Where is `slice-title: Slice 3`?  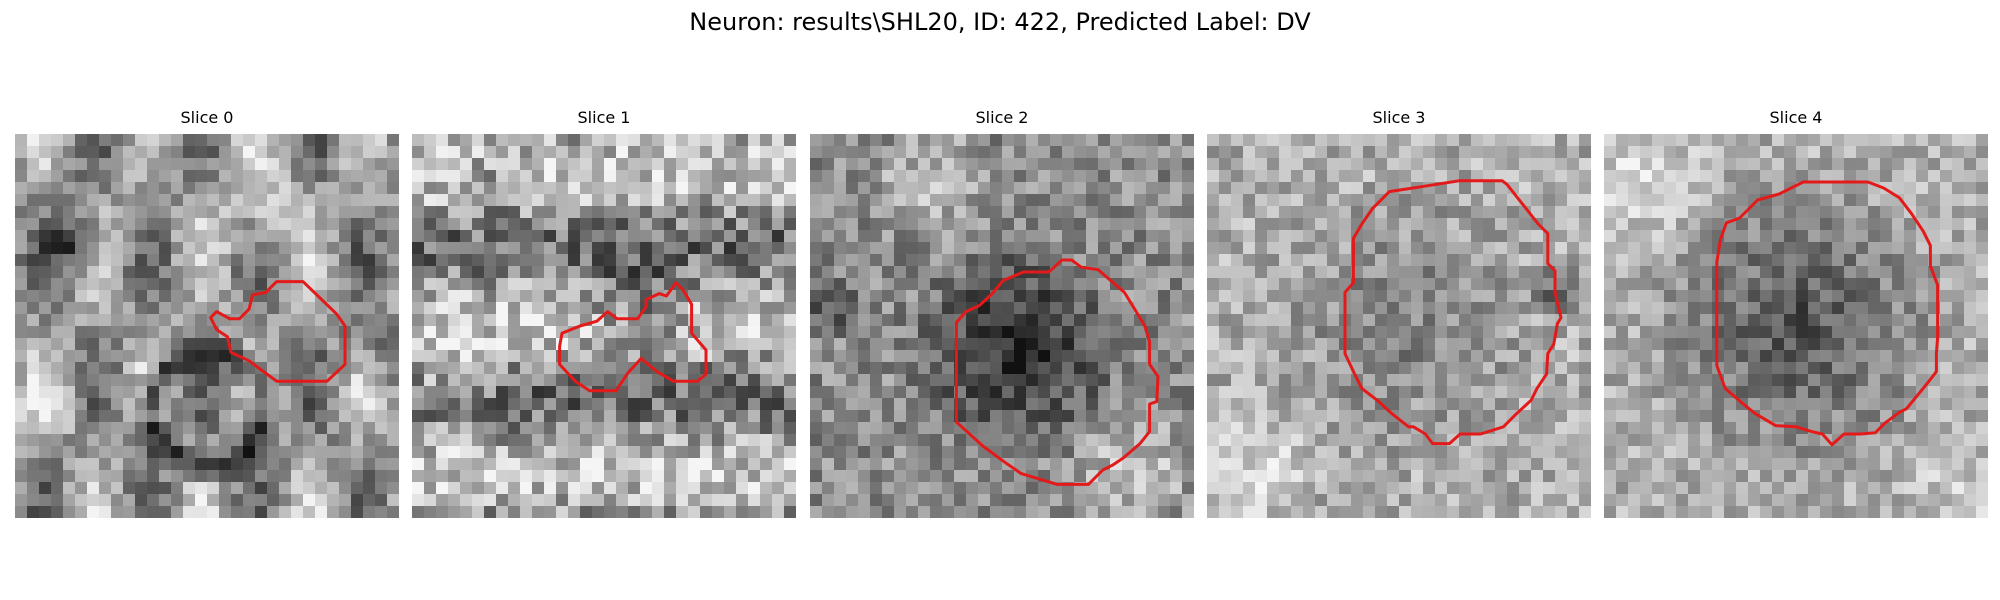 slice-title: Slice 3 is located at coordinates (1399, 117).